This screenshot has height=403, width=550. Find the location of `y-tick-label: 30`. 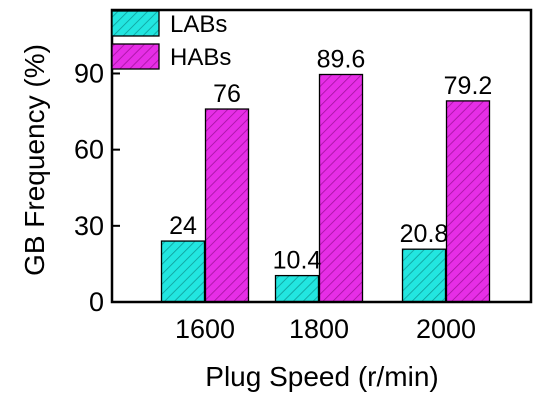

y-tick-label: 30 is located at coordinates (89, 226).